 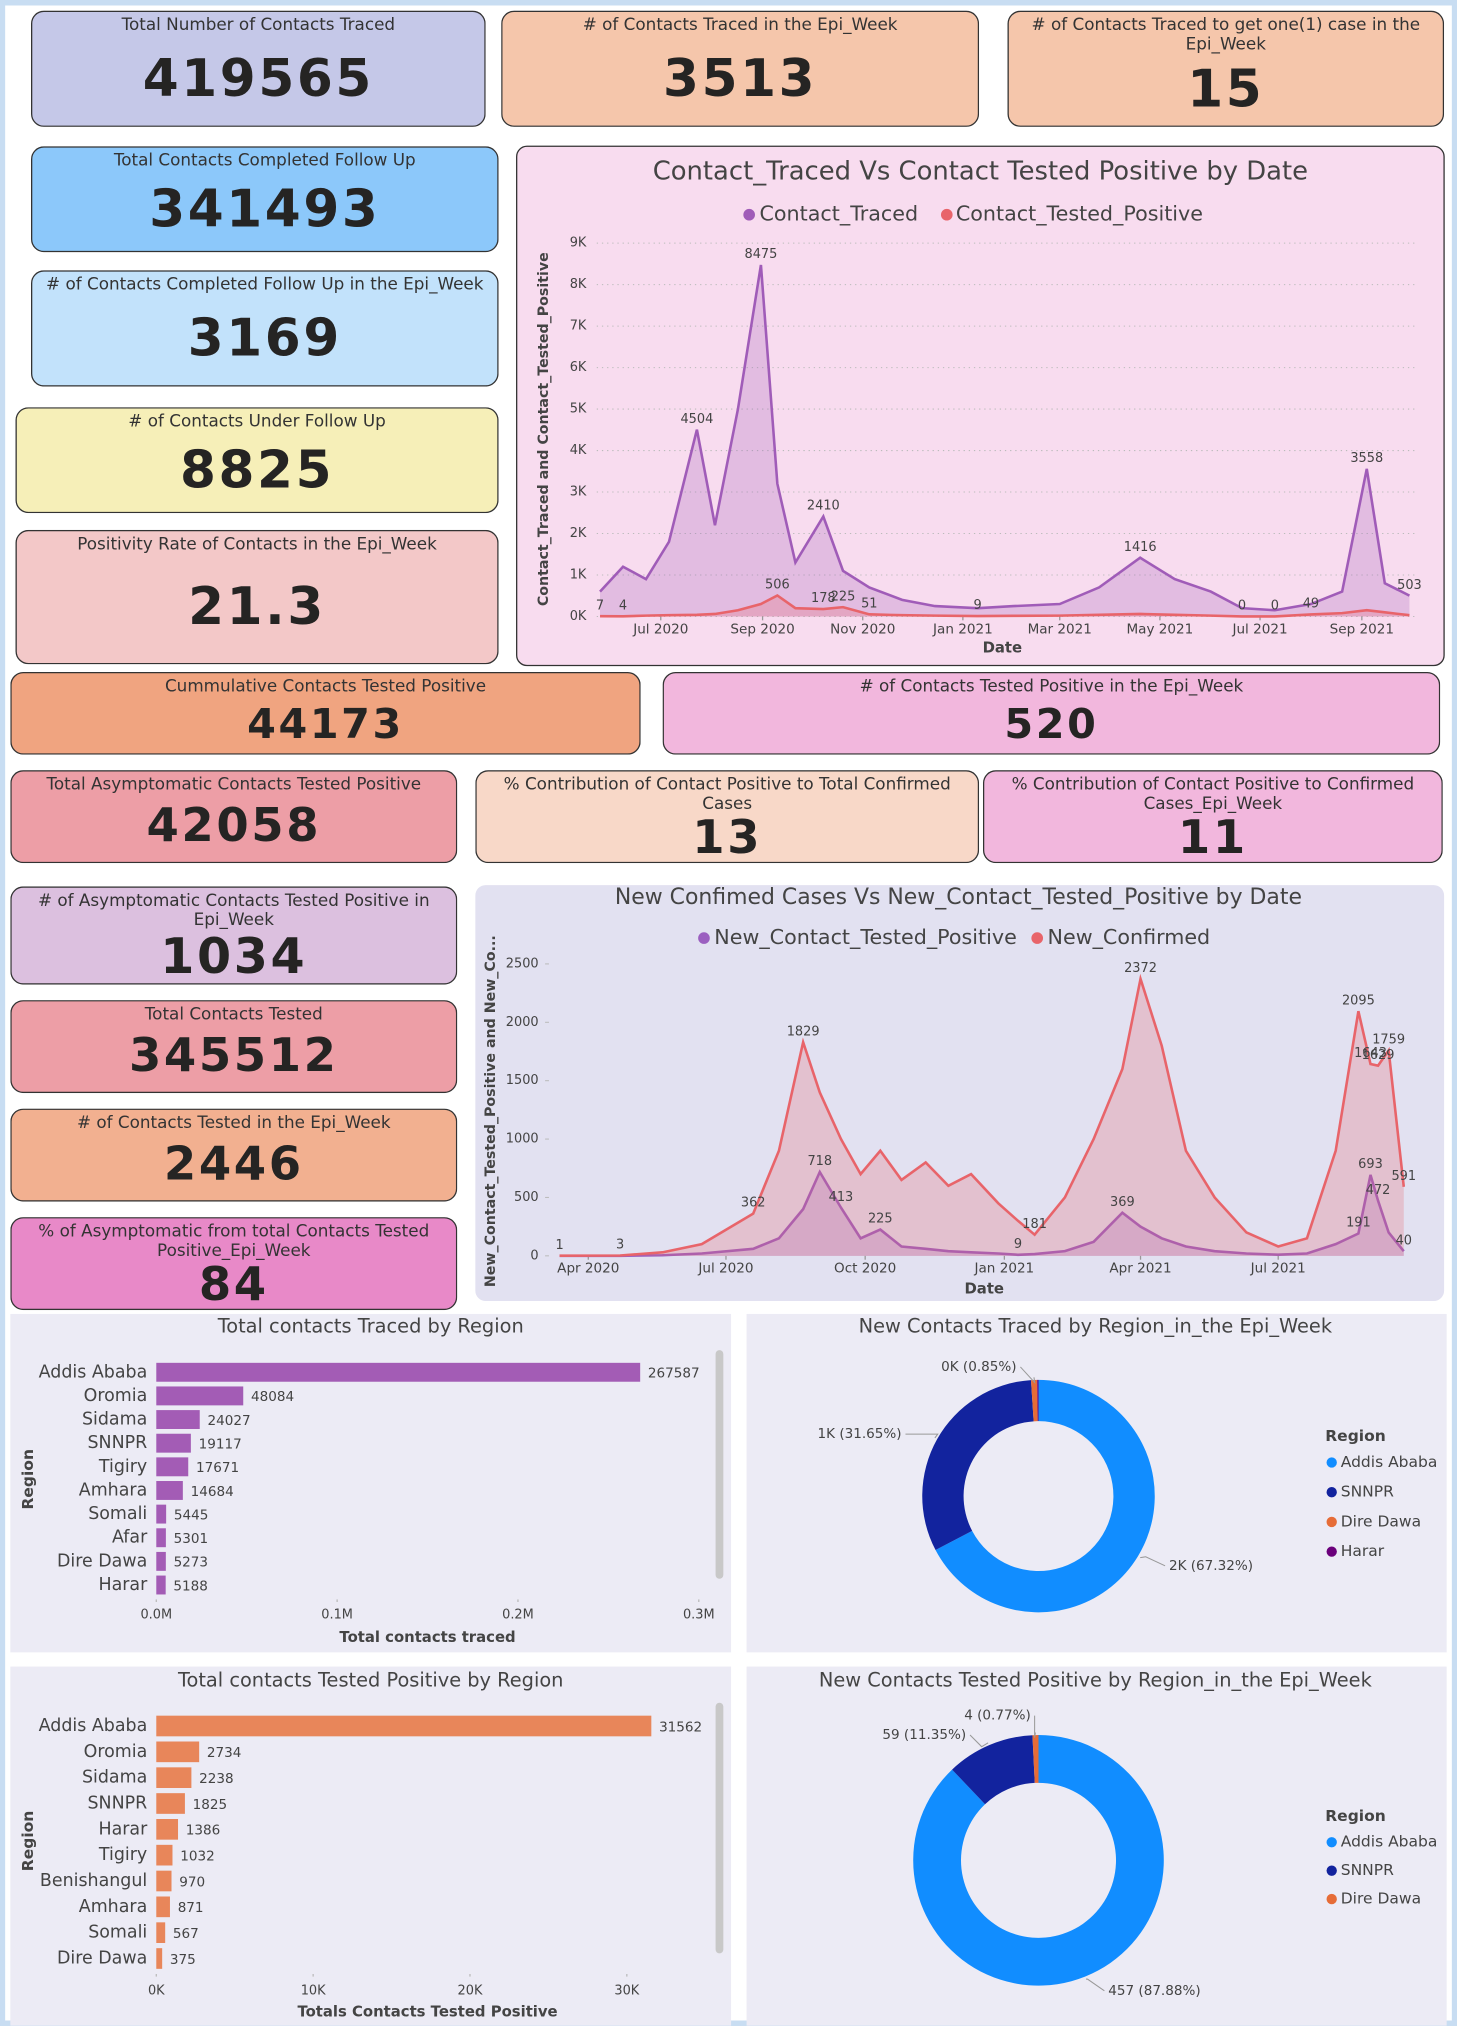 What do you see at coordinates (183, 1960) in the screenshot?
I see `data-label: 375` at bounding box center [183, 1960].